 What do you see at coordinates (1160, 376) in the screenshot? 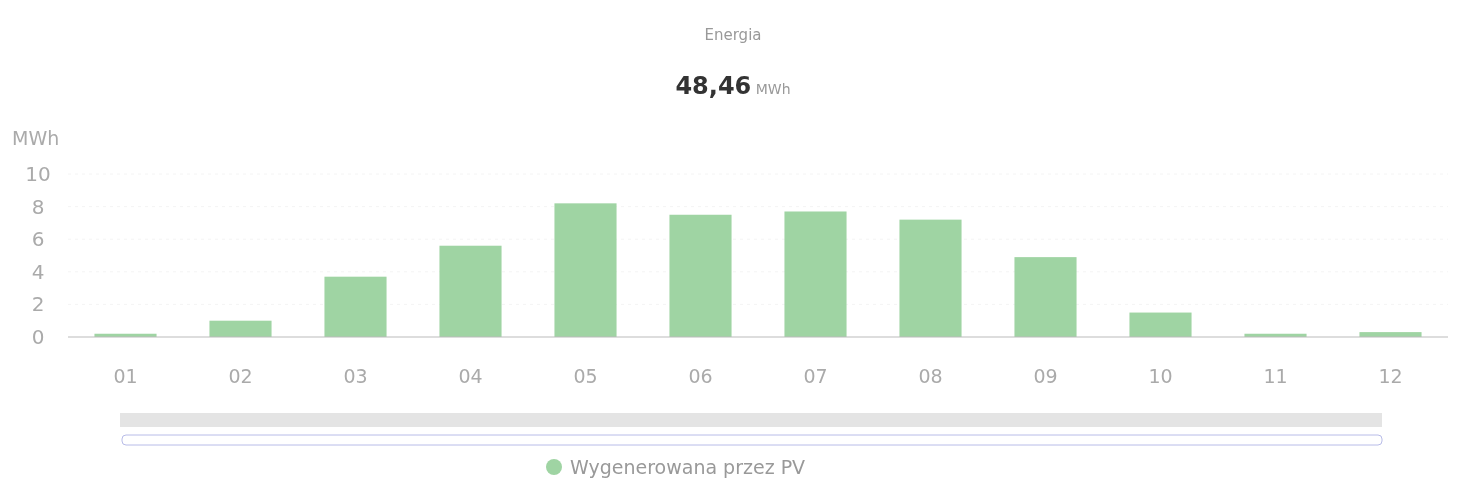
I see `x-tick-label: 10` at bounding box center [1160, 376].